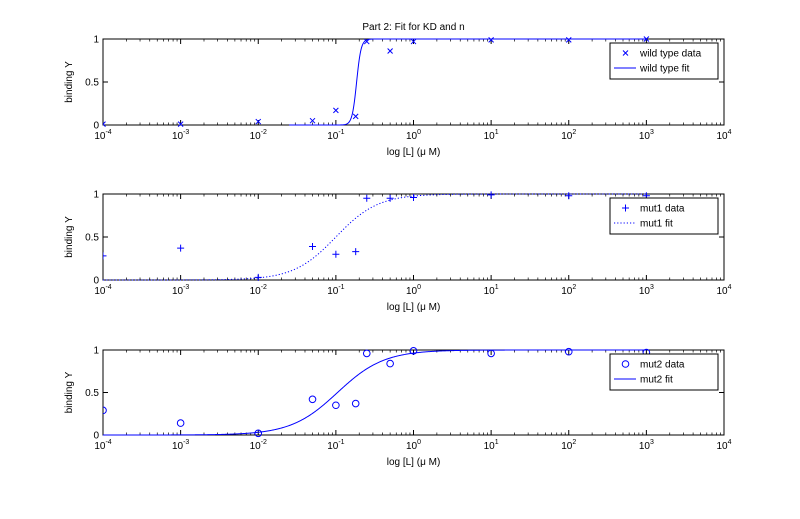 This screenshot has width=800, height=519. I want to click on legend: mut2 data mut2 fit, so click(664, 372).